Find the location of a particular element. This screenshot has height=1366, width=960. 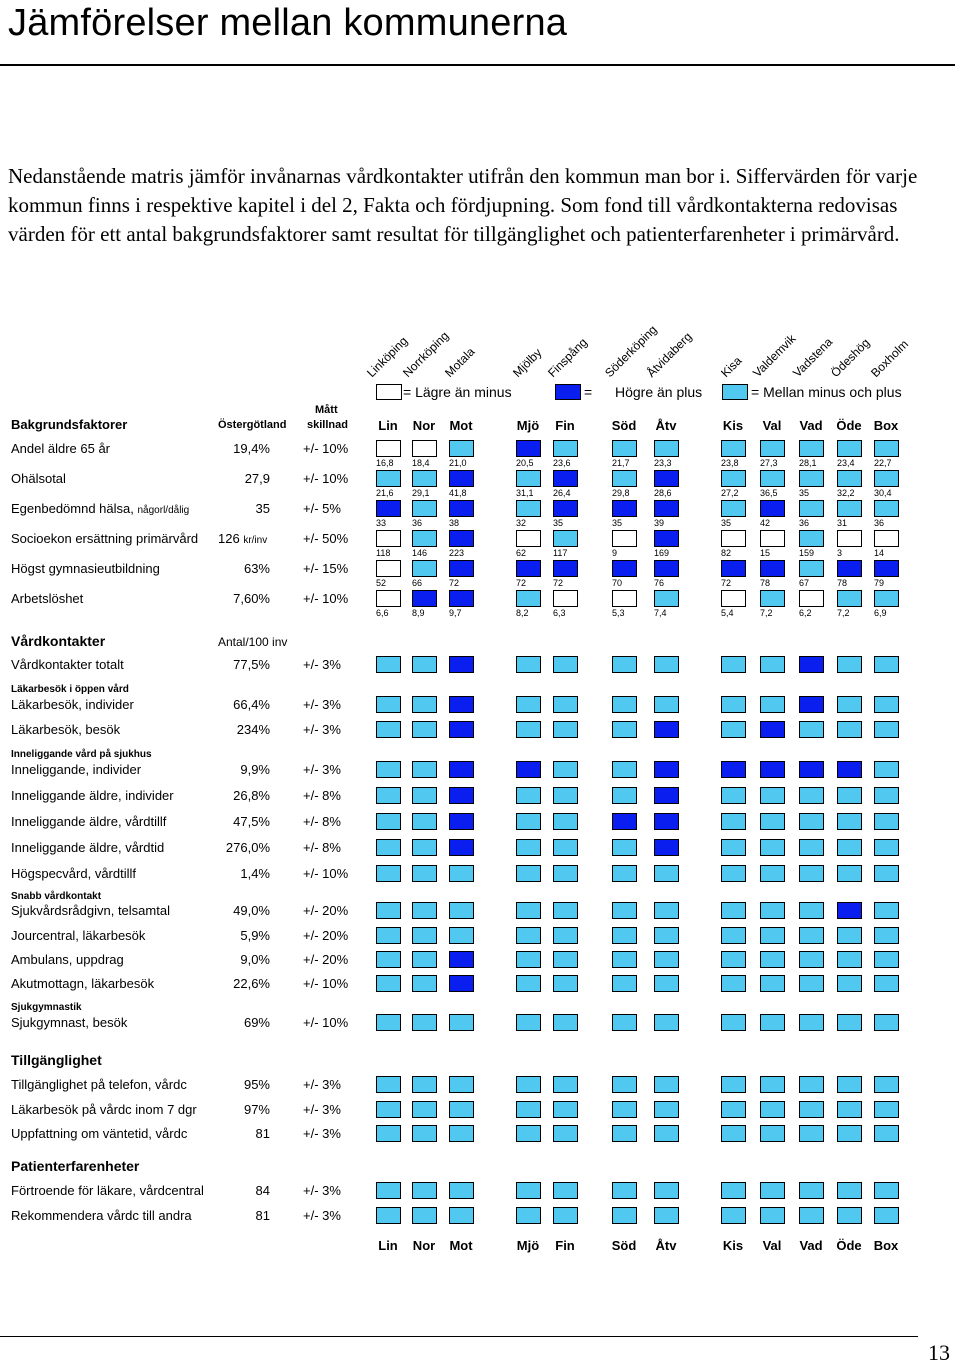

ostergotland-value: 26,8% is located at coordinates (251, 795).